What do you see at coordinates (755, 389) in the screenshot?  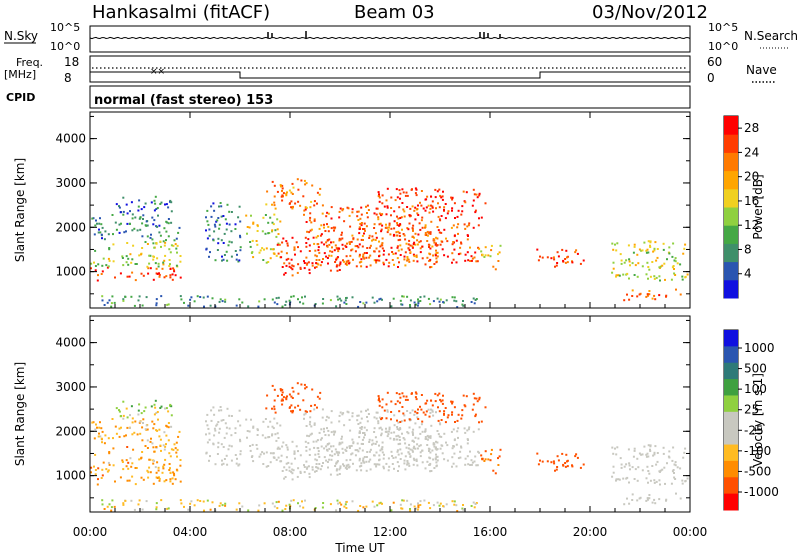 I see `velocity-colorbar-tick-label: 100` at bounding box center [755, 389].